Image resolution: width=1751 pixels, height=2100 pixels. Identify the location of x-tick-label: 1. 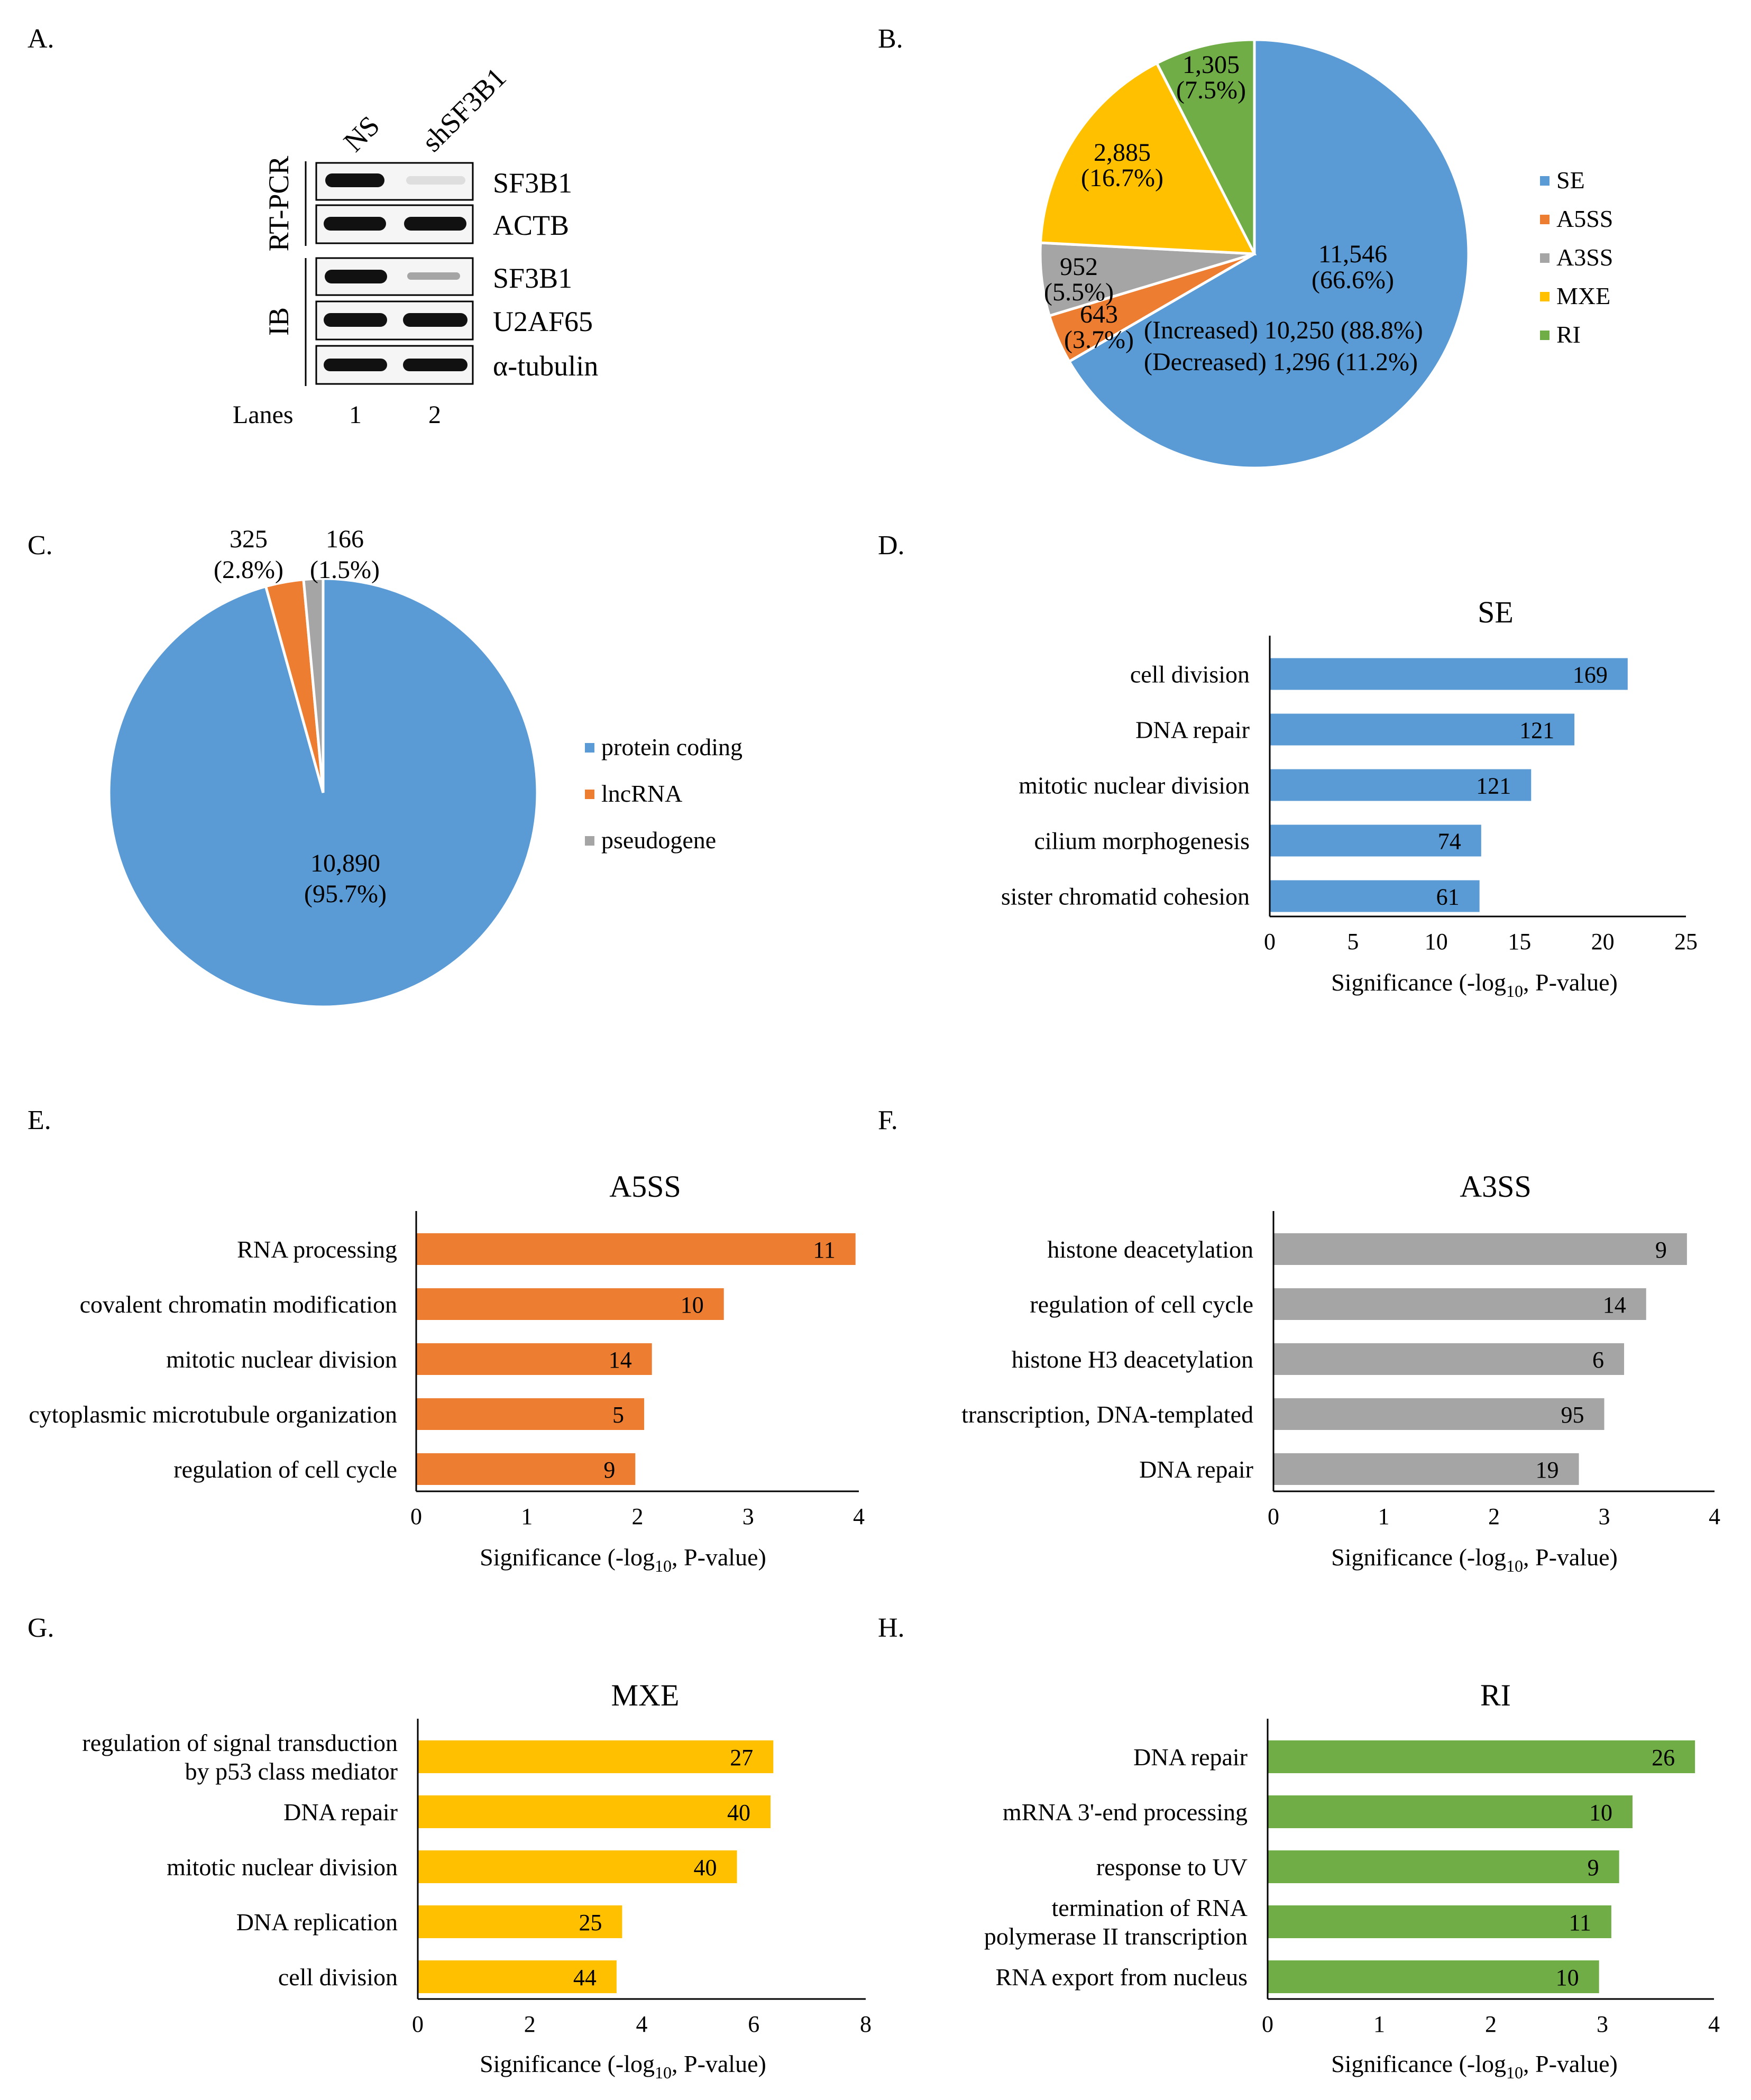
(527, 1516).